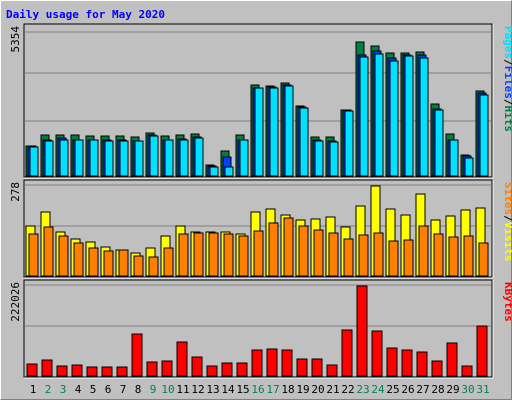 The width and height of the screenshot is (512, 400). Describe the element at coordinates (452, 389) in the screenshot. I see `x-tick-label-day-29: 29` at that location.